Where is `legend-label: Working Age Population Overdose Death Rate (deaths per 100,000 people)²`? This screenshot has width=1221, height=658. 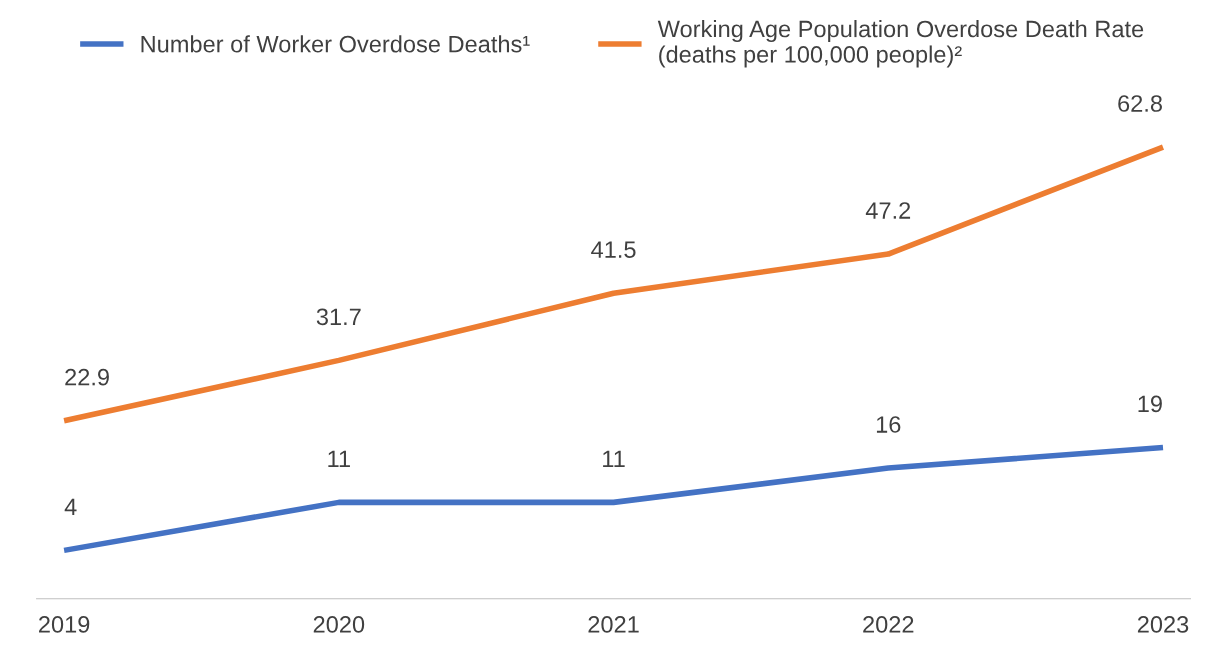
legend-label: Working Age Population Overdose Death Rate (deaths per 100,000 people)² is located at coordinates (900, 44).